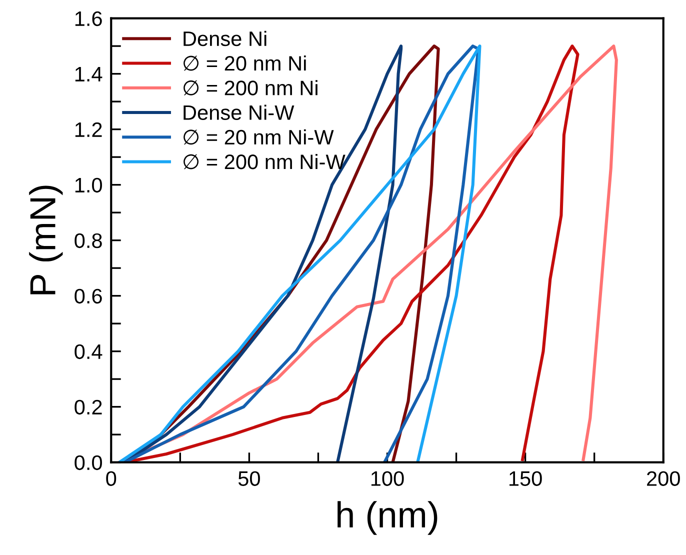 The image size is (686, 555). What do you see at coordinates (88, 240) in the screenshot?
I see `y-tick-label: 0.8` at bounding box center [88, 240].